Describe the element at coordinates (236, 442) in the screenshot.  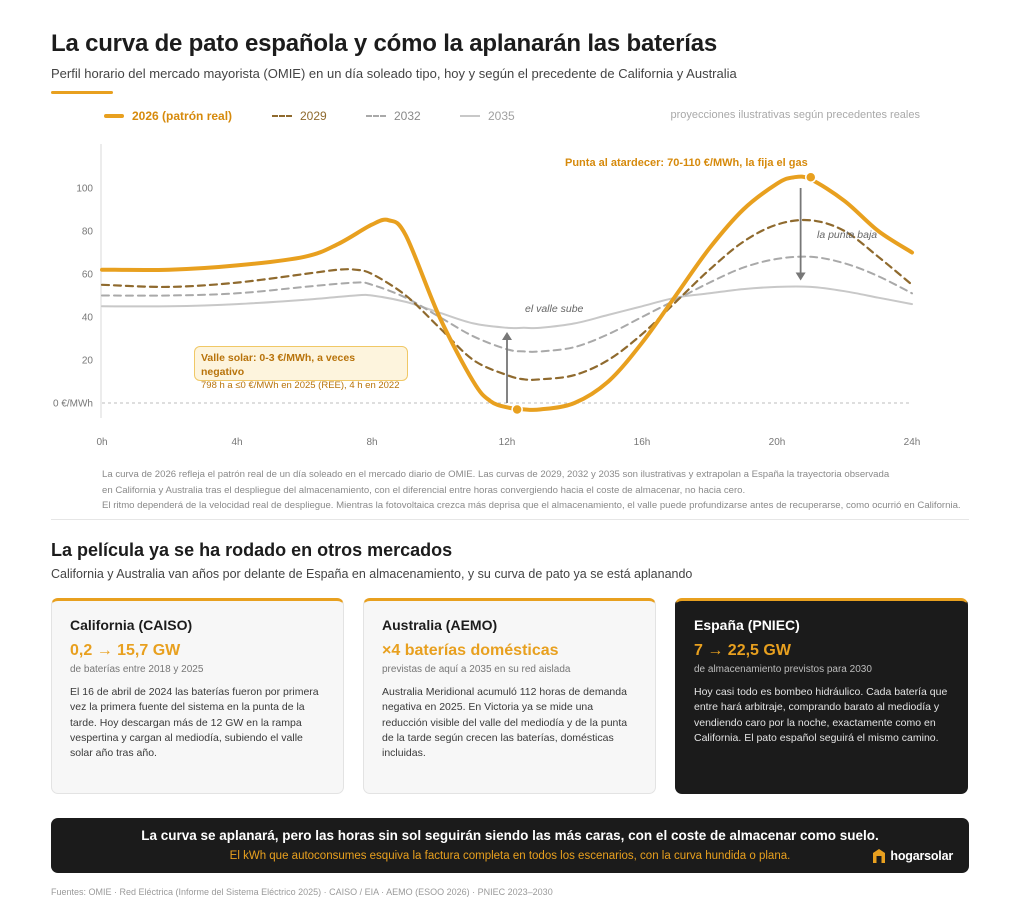
I see `x-tick-label: 4h` at that location.